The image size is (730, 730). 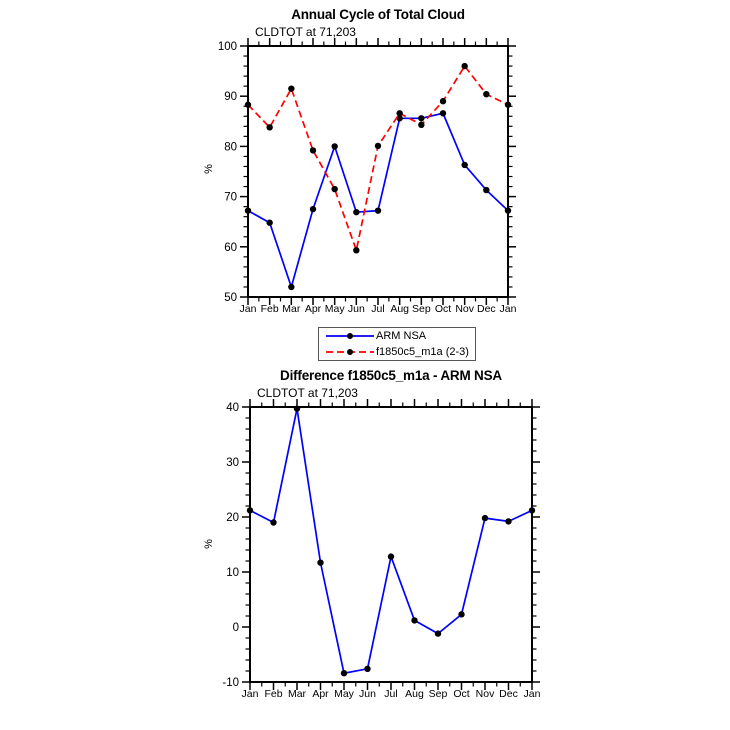 What do you see at coordinates (378, 14) in the screenshot?
I see `chart1-title: Annual Cycle of Total Cloud` at bounding box center [378, 14].